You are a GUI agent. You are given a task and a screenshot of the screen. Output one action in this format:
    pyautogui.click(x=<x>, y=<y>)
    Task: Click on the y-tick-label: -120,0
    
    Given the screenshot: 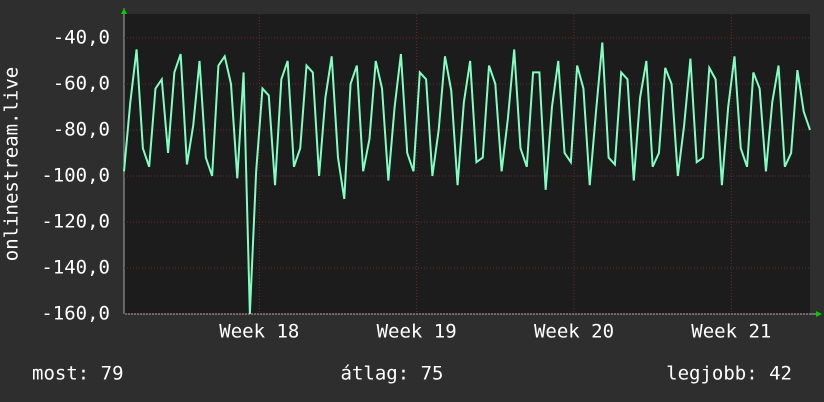 What is the action you would take?
    pyautogui.click(x=75, y=221)
    